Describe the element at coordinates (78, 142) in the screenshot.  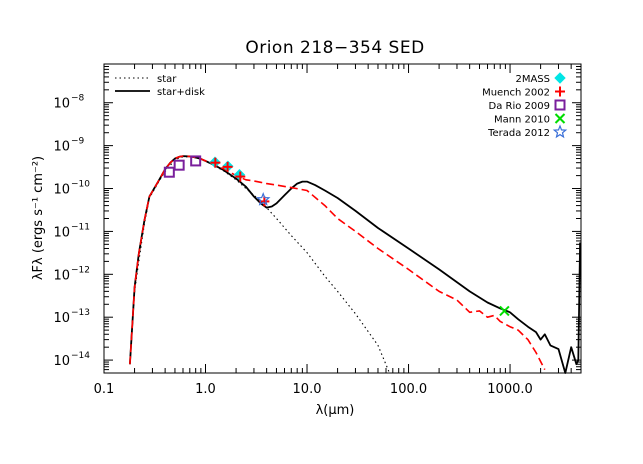
I see `y-tick-exponent: −9` at that location.